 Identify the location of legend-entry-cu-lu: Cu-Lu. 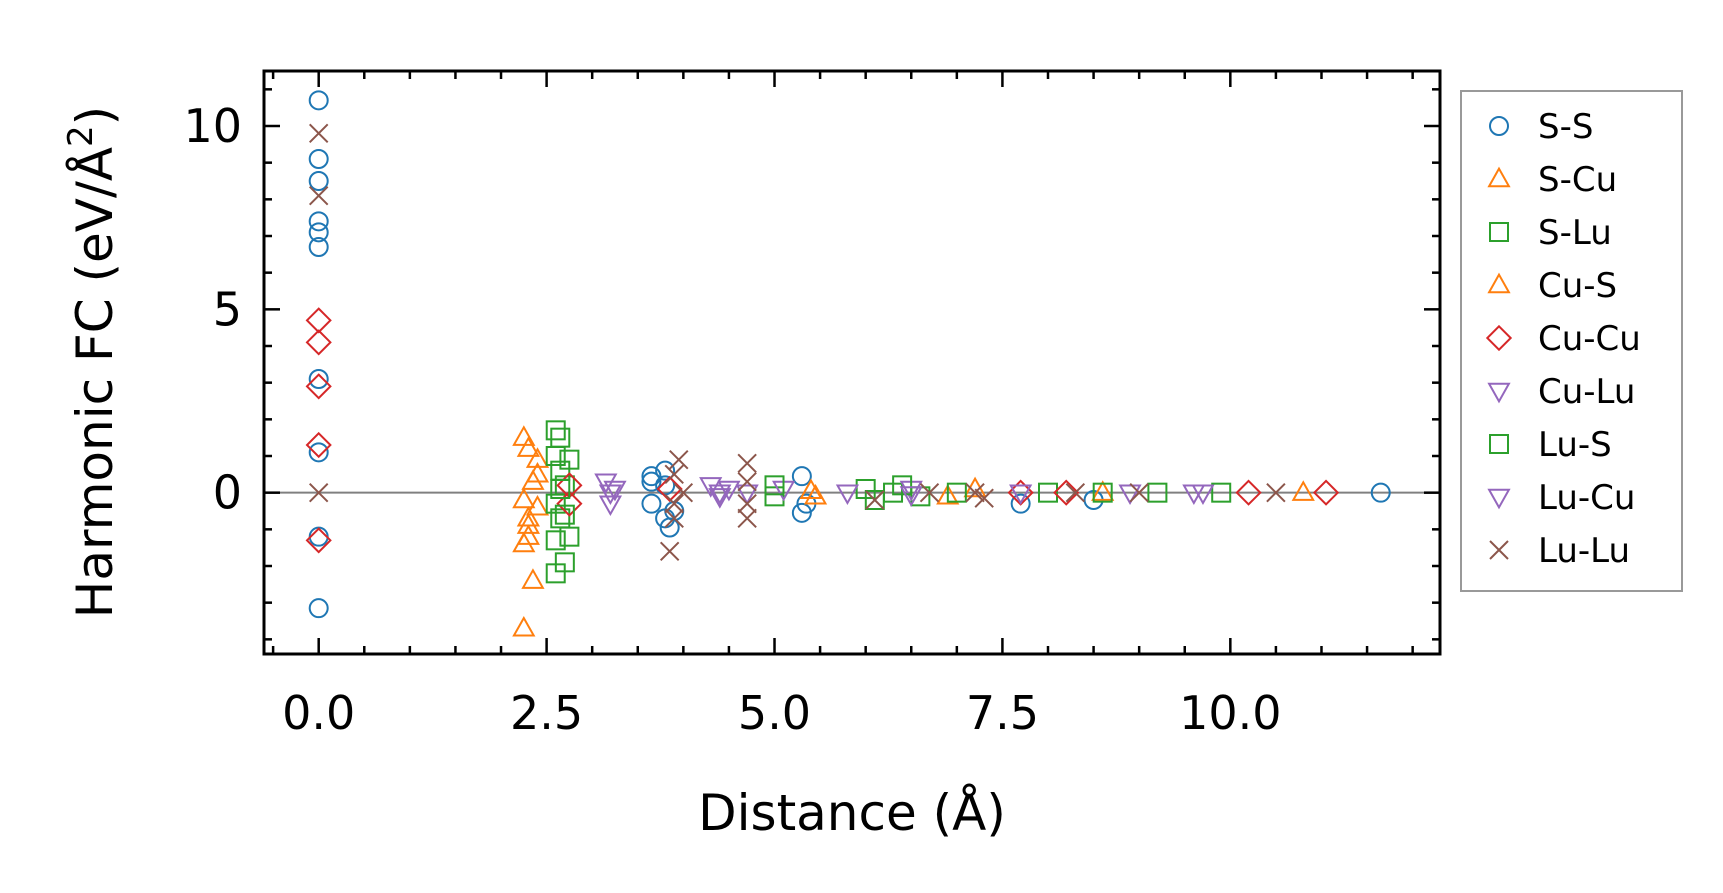
(1561, 392).